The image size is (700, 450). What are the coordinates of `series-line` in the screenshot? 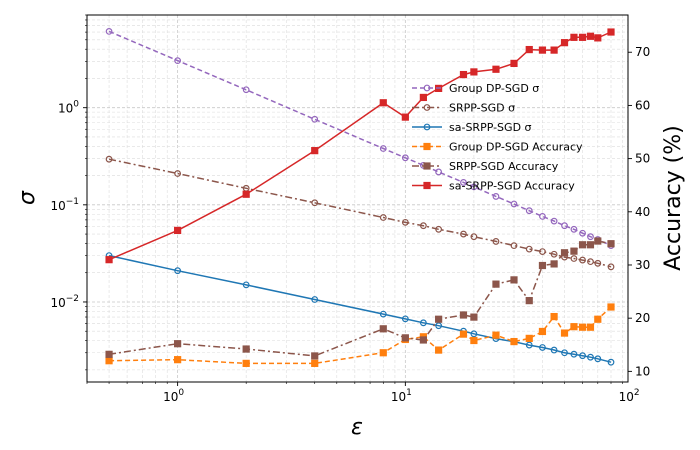 It's located at (360, 335).